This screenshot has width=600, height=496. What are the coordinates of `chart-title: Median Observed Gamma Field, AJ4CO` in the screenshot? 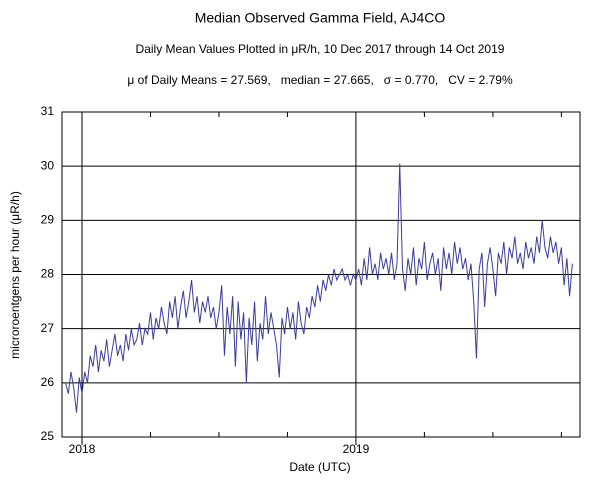 It's located at (320, 18).